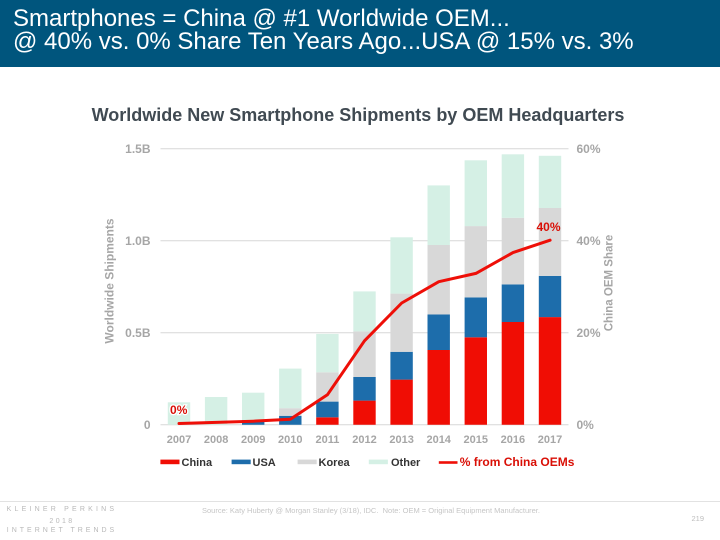 This screenshot has height=540, width=720. Describe the element at coordinates (290, 440) in the screenshot. I see `svg-text: 2010` at that location.